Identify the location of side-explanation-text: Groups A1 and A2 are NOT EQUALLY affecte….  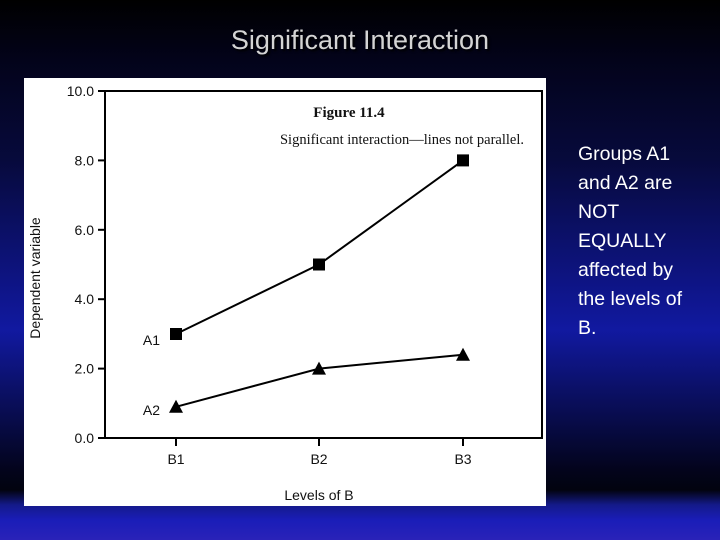
(648, 241).